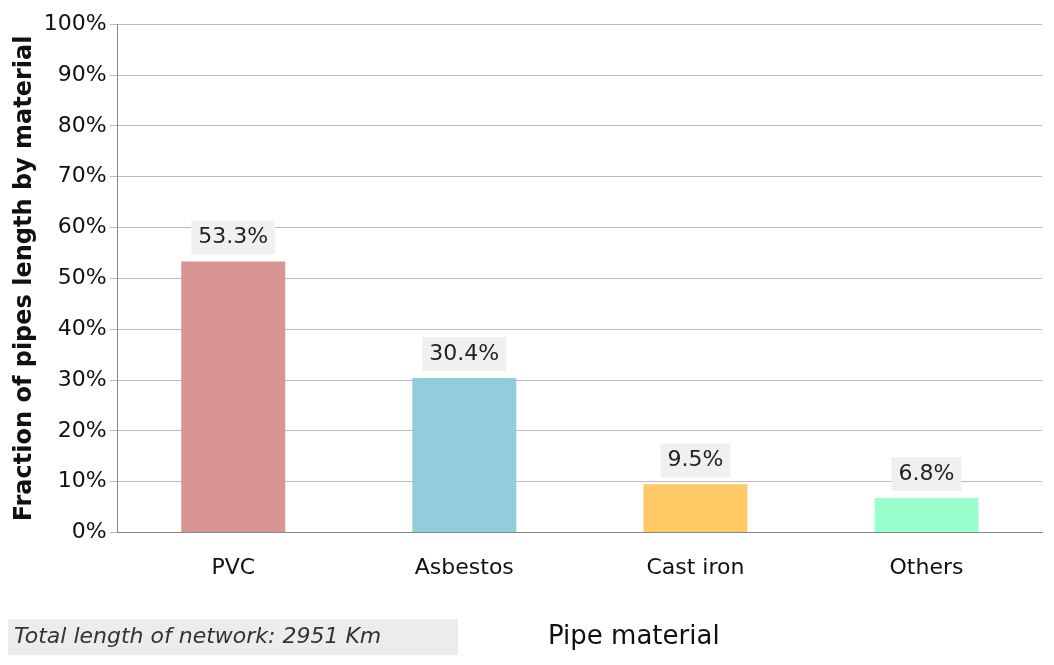 Image resolution: width=1054 pixels, height=665 pixels. I want to click on data-label: 30.4%, so click(464, 352).